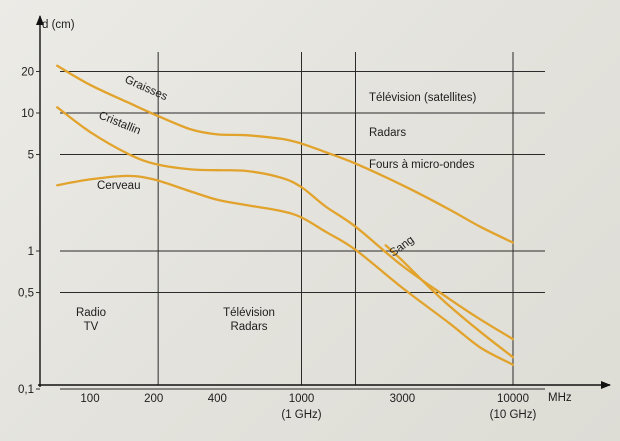  What do you see at coordinates (146, 89) in the screenshot?
I see `series-label-graisses: Graisses` at bounding box center [146, 89].